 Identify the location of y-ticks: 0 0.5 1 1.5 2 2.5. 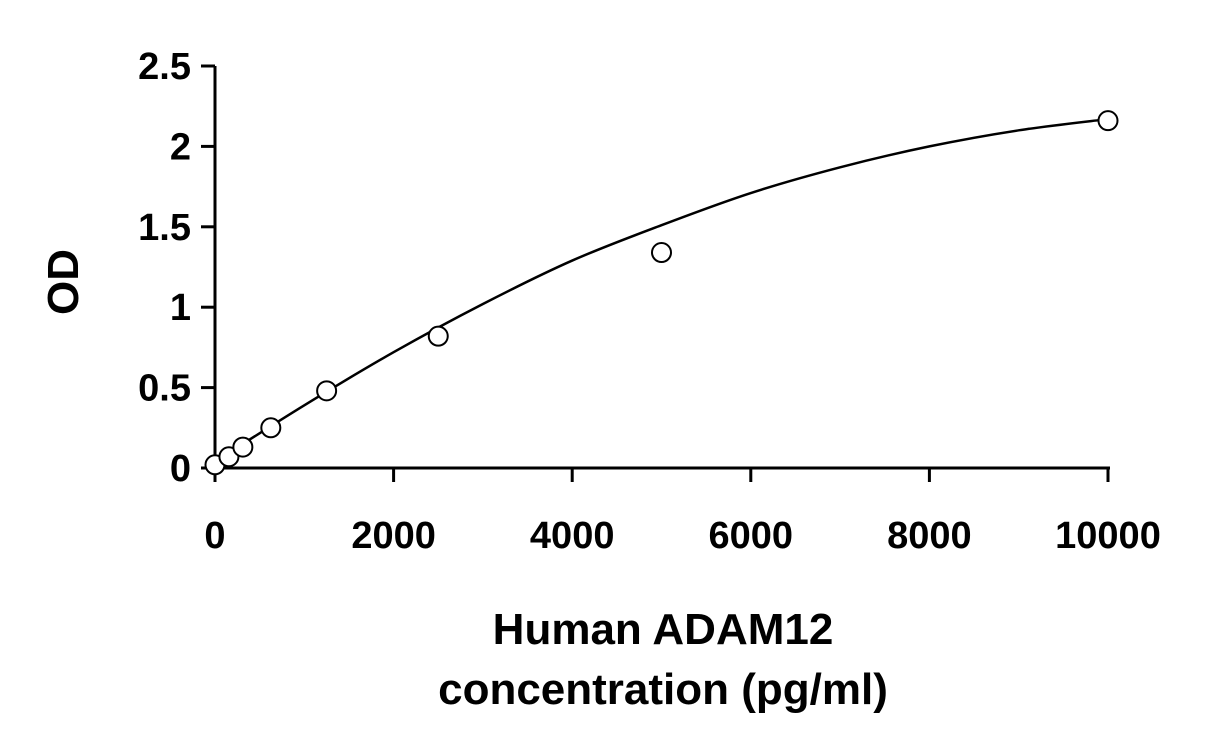
(176, 268).